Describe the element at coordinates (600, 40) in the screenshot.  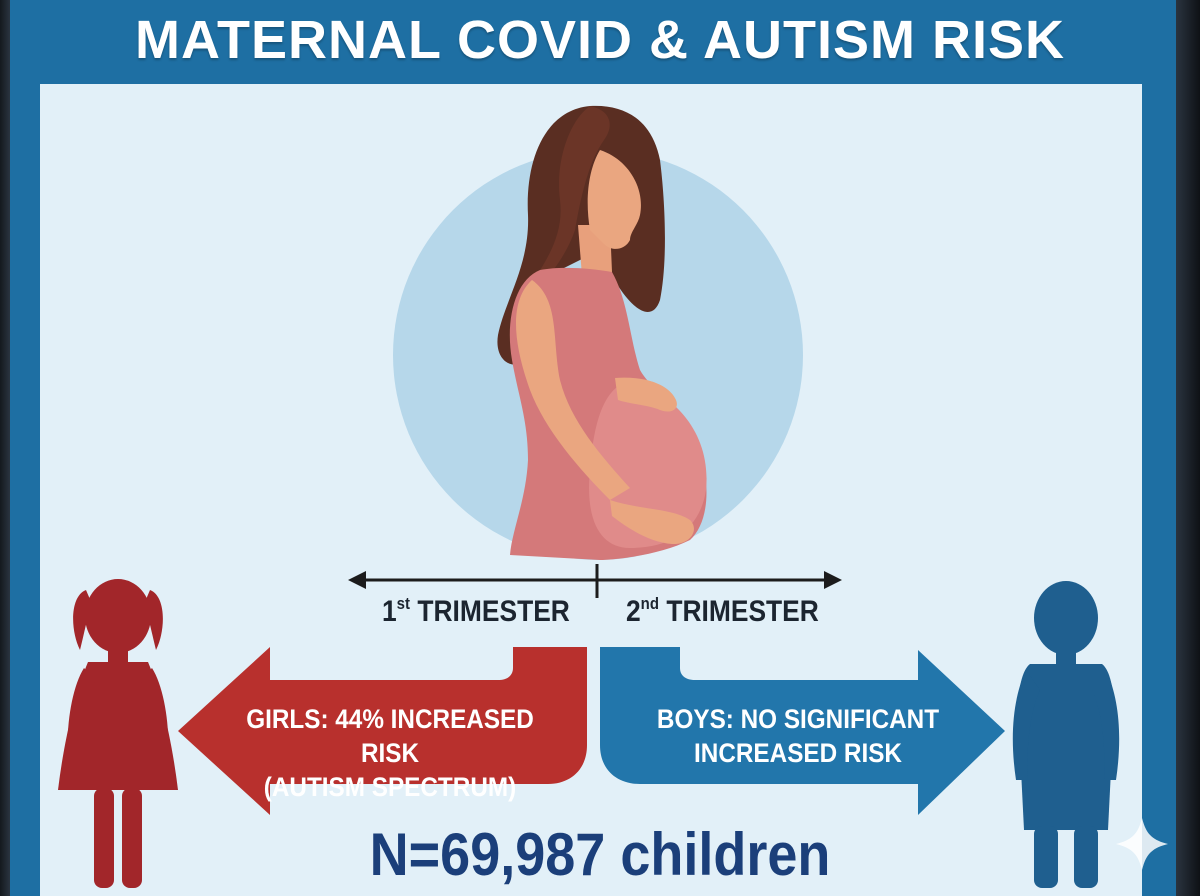
I see `page-title: MATERNAL COVID & AUTISM RISK` at that location.